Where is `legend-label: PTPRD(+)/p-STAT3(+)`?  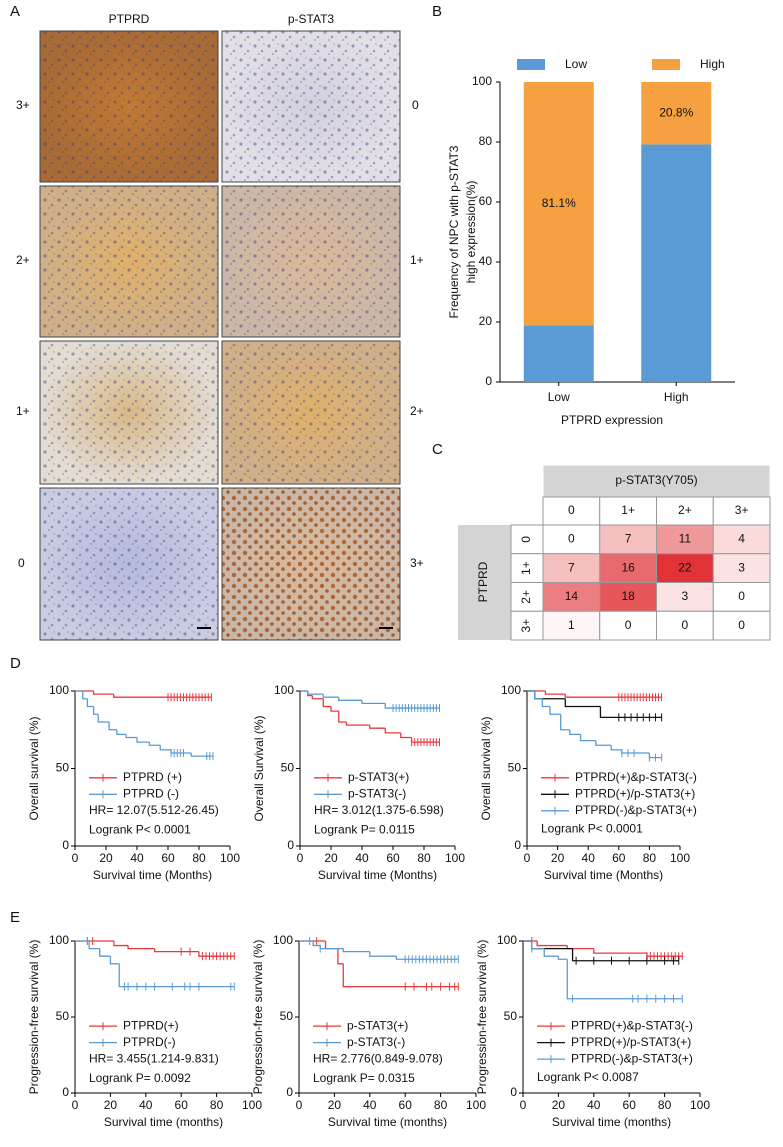 legend-label: PTPRD(+)/p-STAT3(+) is located at coordinates (635, 793).